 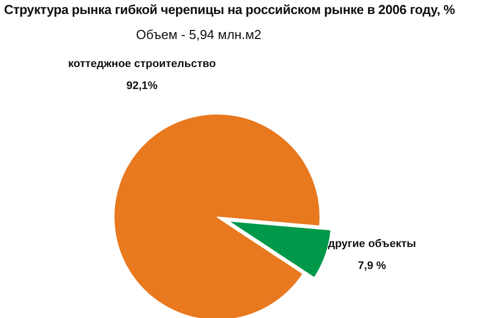 What do you see at coordinates (229, 9) in the screenshot?
I see `chart-title: Структура рынка гибкой черепицы на российском рынке в 2006 году, %` at bounding box center [229, 9].